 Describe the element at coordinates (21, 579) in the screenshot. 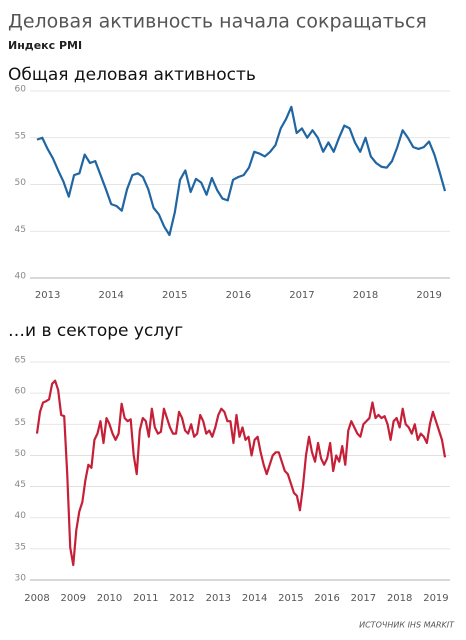

I see `y-tick-label: 30` at that location.